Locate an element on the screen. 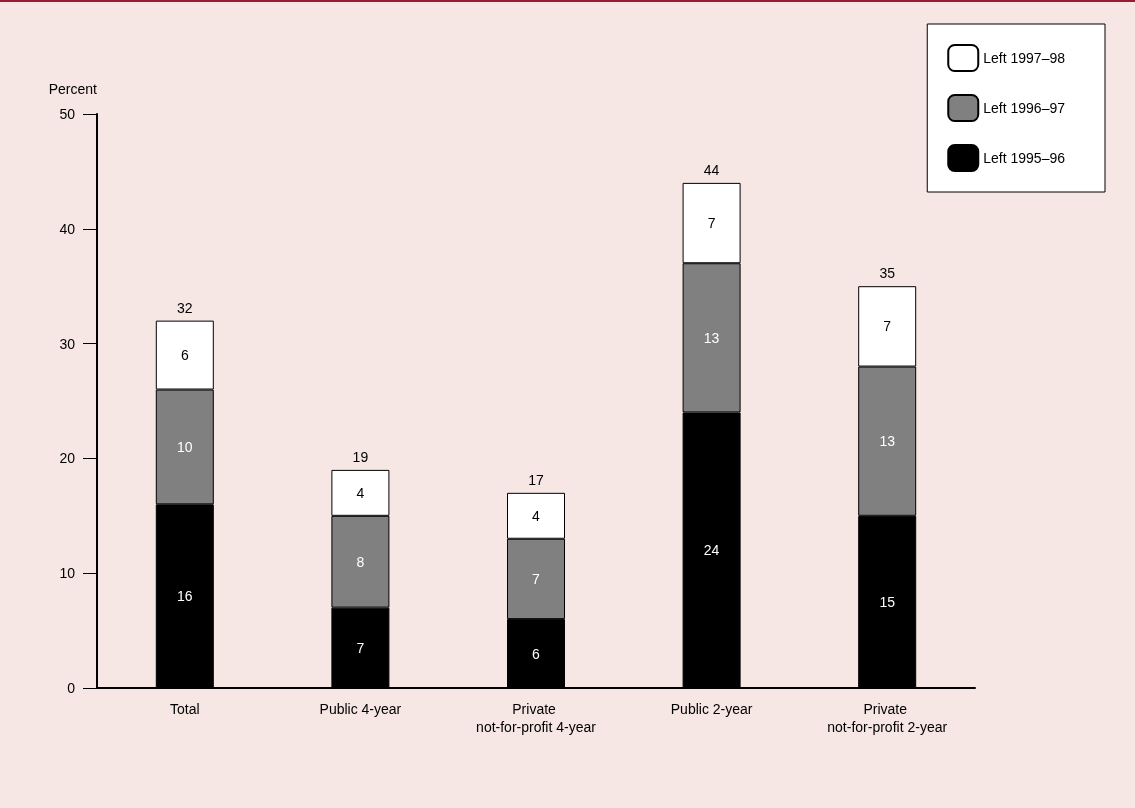 This screenshot has height=808, width=1135. total-label: 44 is located at coordinates (711, 169).